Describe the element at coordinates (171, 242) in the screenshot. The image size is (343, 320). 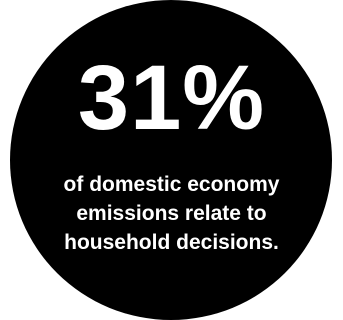
I see `caption-line-3: household decisions.` at that location.